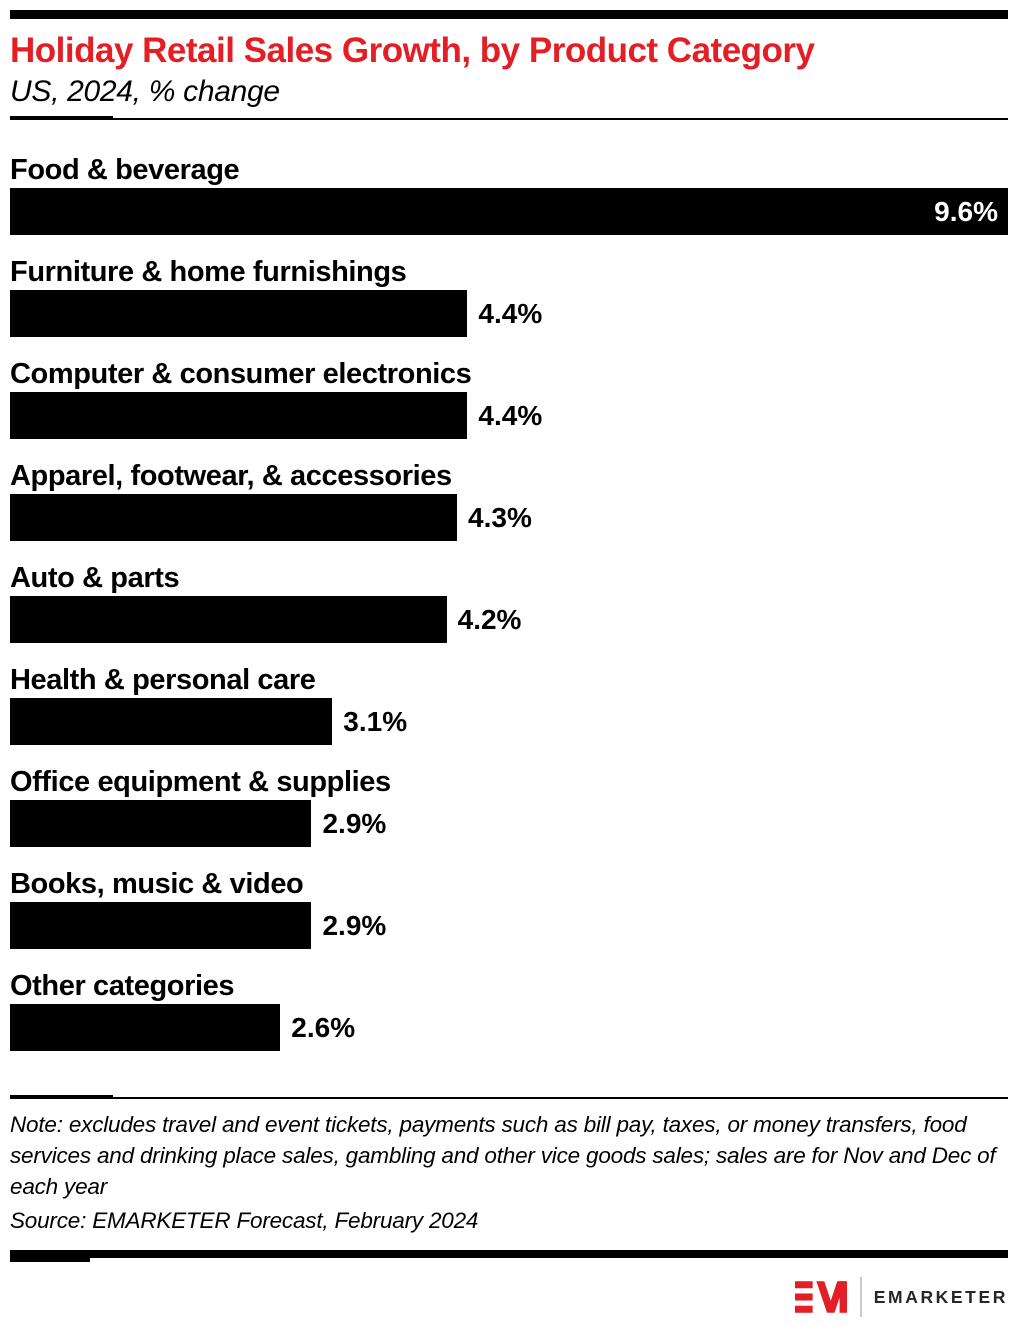  I want to click on category-label: Furniture & home furnishings, so click(208, 272).